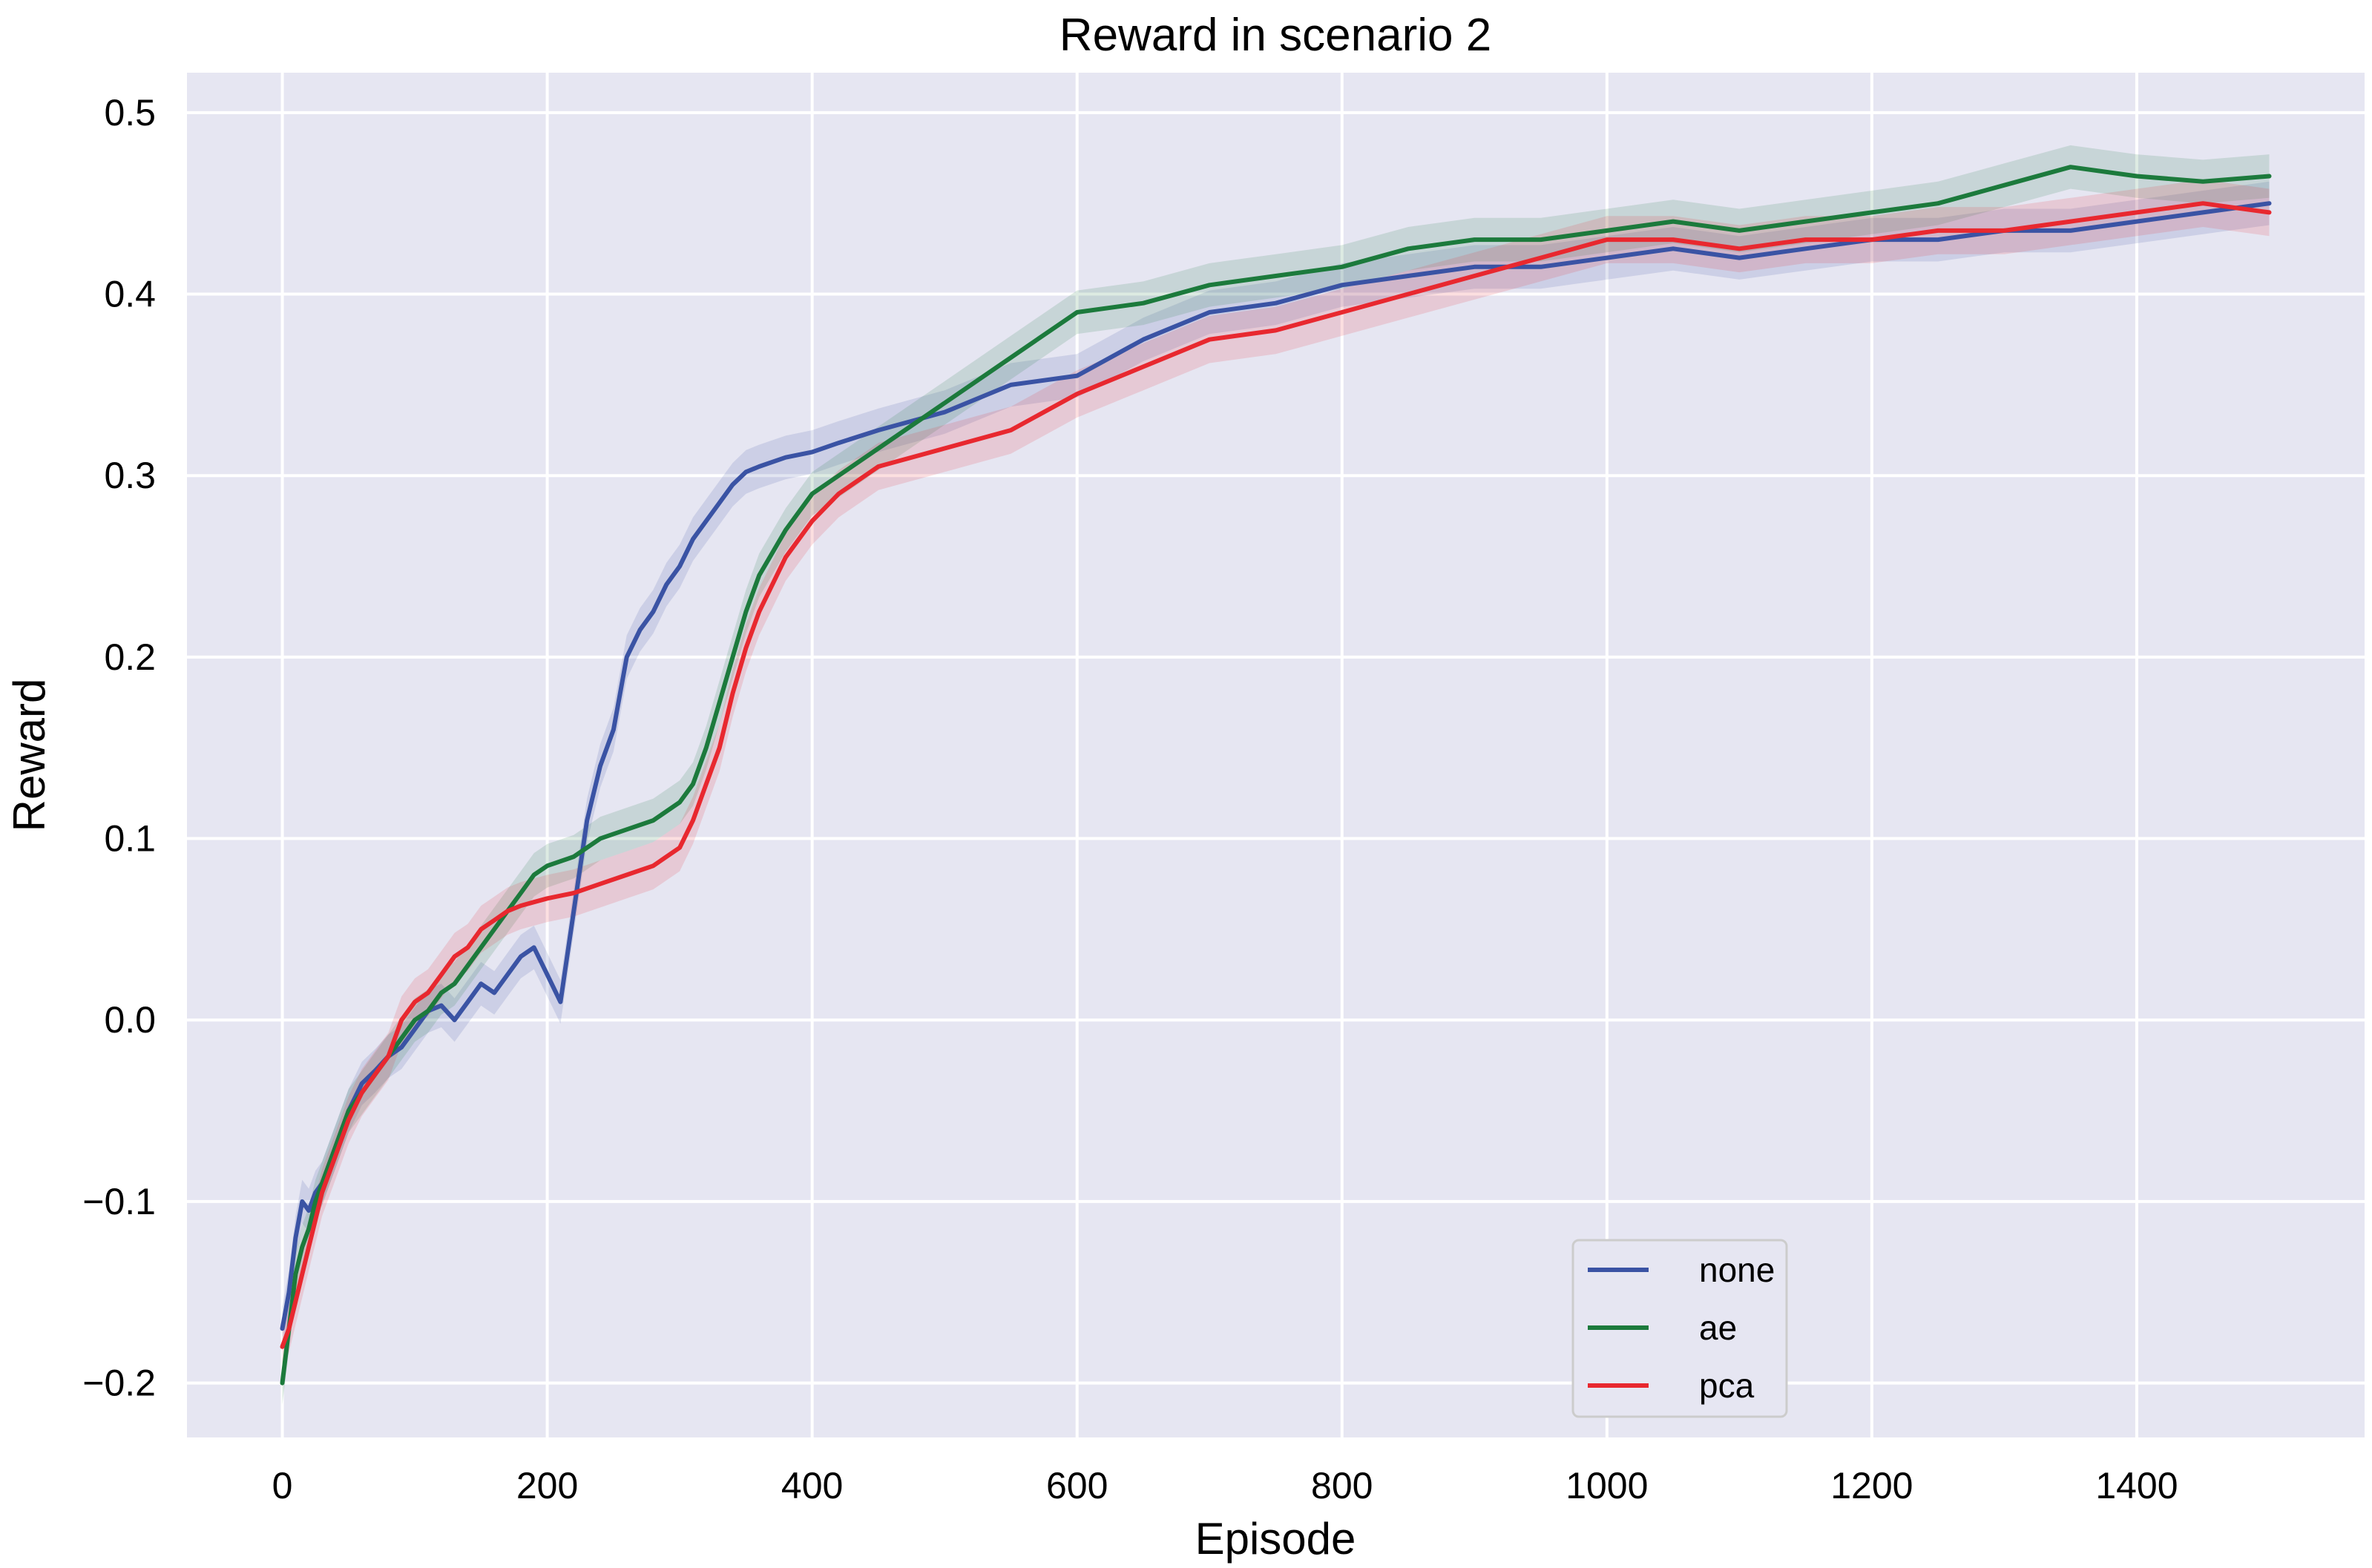  I want to click on x-tick-label-5: 1000, so click(1607, 1486).